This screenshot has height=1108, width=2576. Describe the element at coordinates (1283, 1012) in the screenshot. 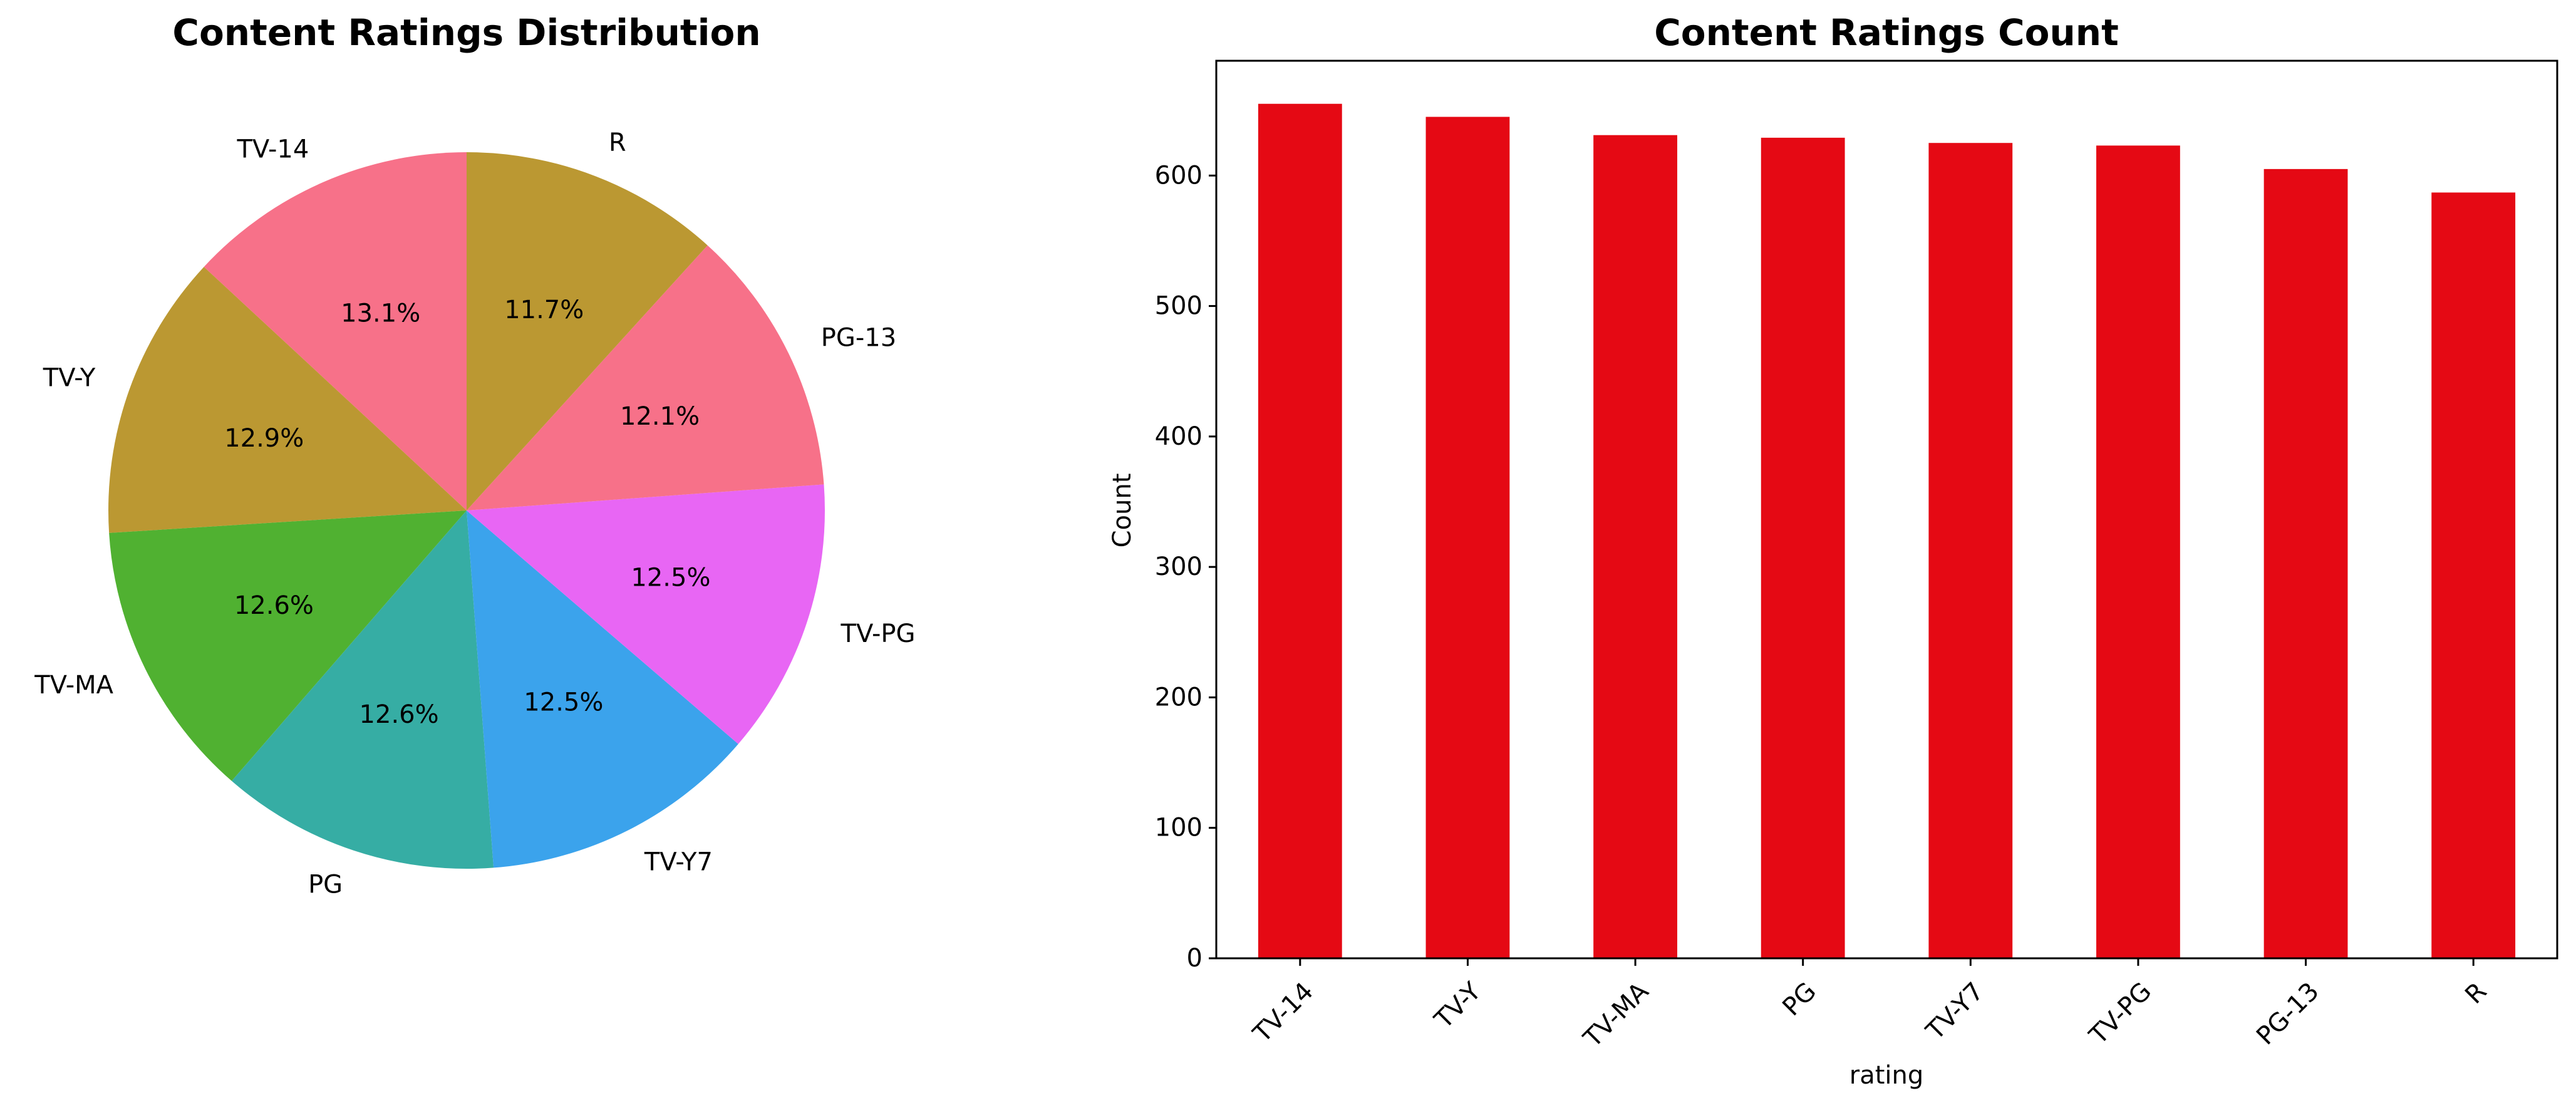

I see `x-tick-label: TV-14` at that location.